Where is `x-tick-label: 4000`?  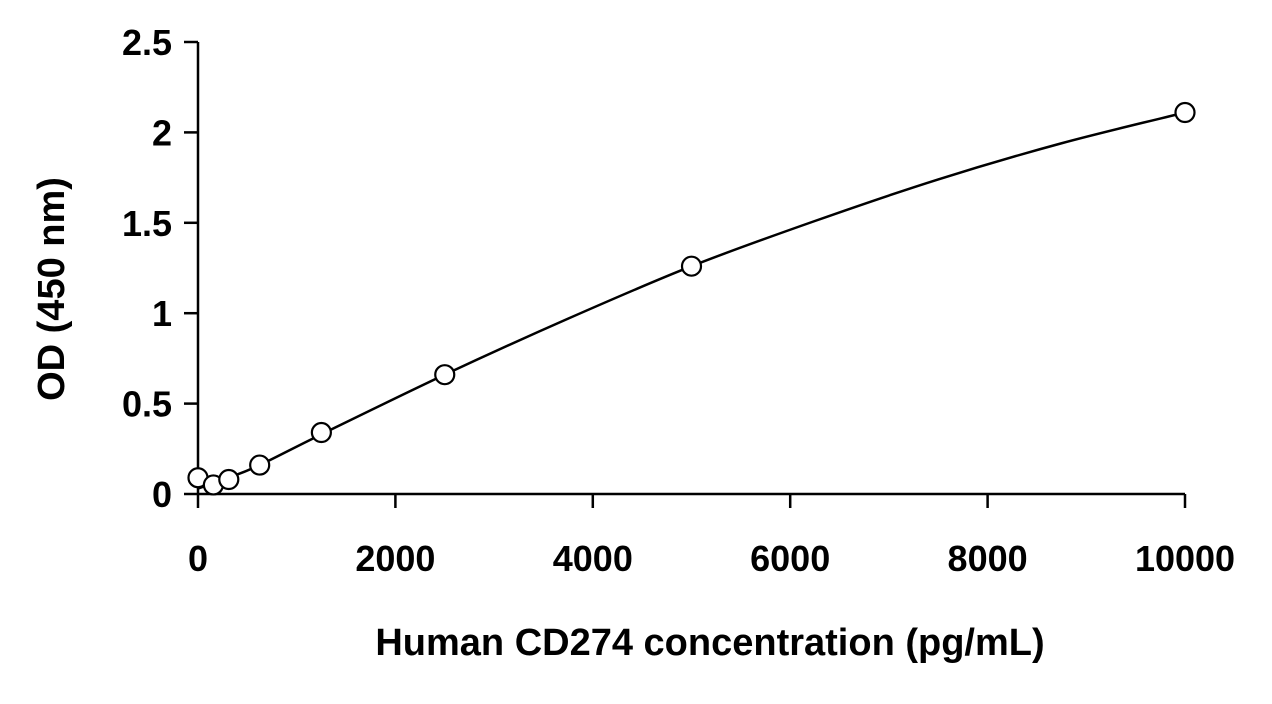
x-tick-label: 4000 is located at coordinates (593, 558).